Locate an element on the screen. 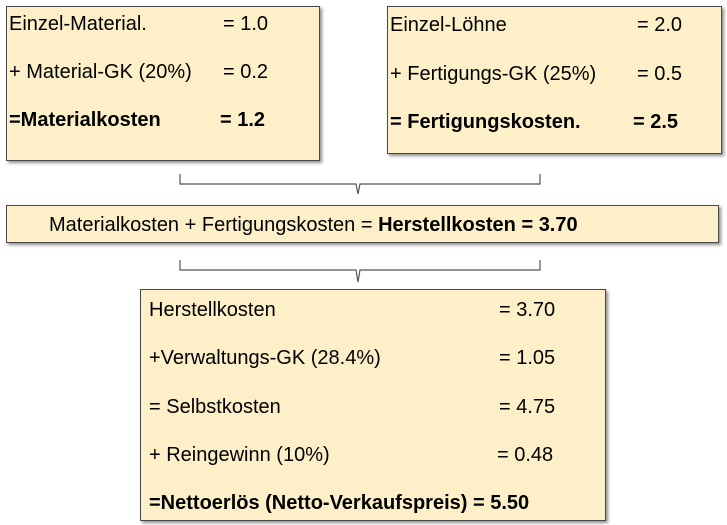 This screenshot has height=525, width=727. result-row-value: = 3.70 is located at coordinates (527, 310).